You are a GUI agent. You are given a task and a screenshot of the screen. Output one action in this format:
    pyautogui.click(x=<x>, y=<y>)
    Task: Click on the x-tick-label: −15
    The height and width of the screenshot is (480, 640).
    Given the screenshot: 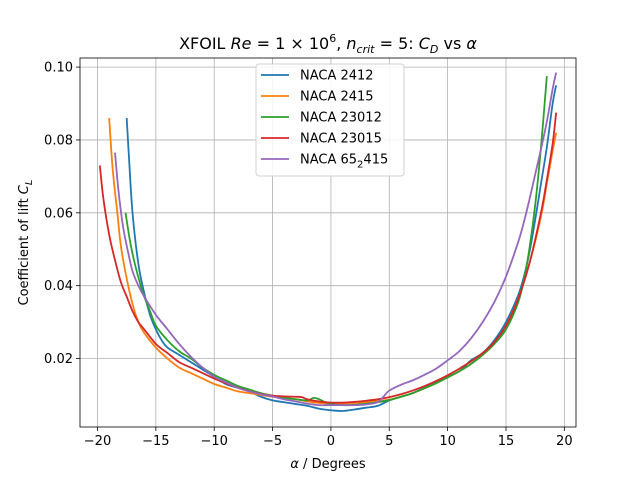 What is the action you would take?
    pyautogui.click(x=155, y=441)
    